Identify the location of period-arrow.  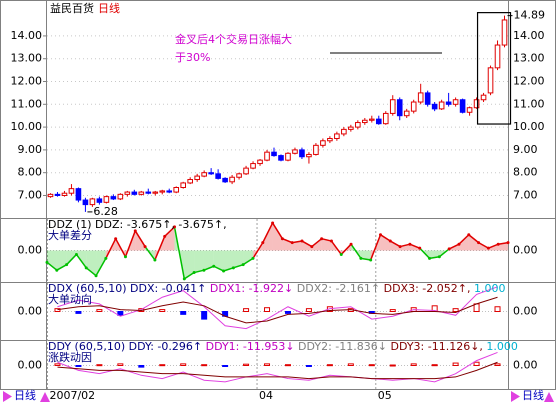
(515, 396).